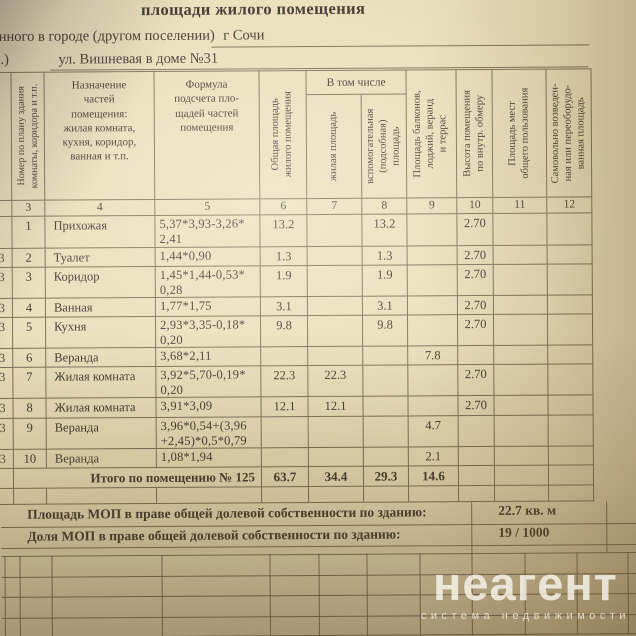 Image resolution: width=636 pixels, height=636 pixels. I want to click on row-number-cell: 6, so click(30, 358).